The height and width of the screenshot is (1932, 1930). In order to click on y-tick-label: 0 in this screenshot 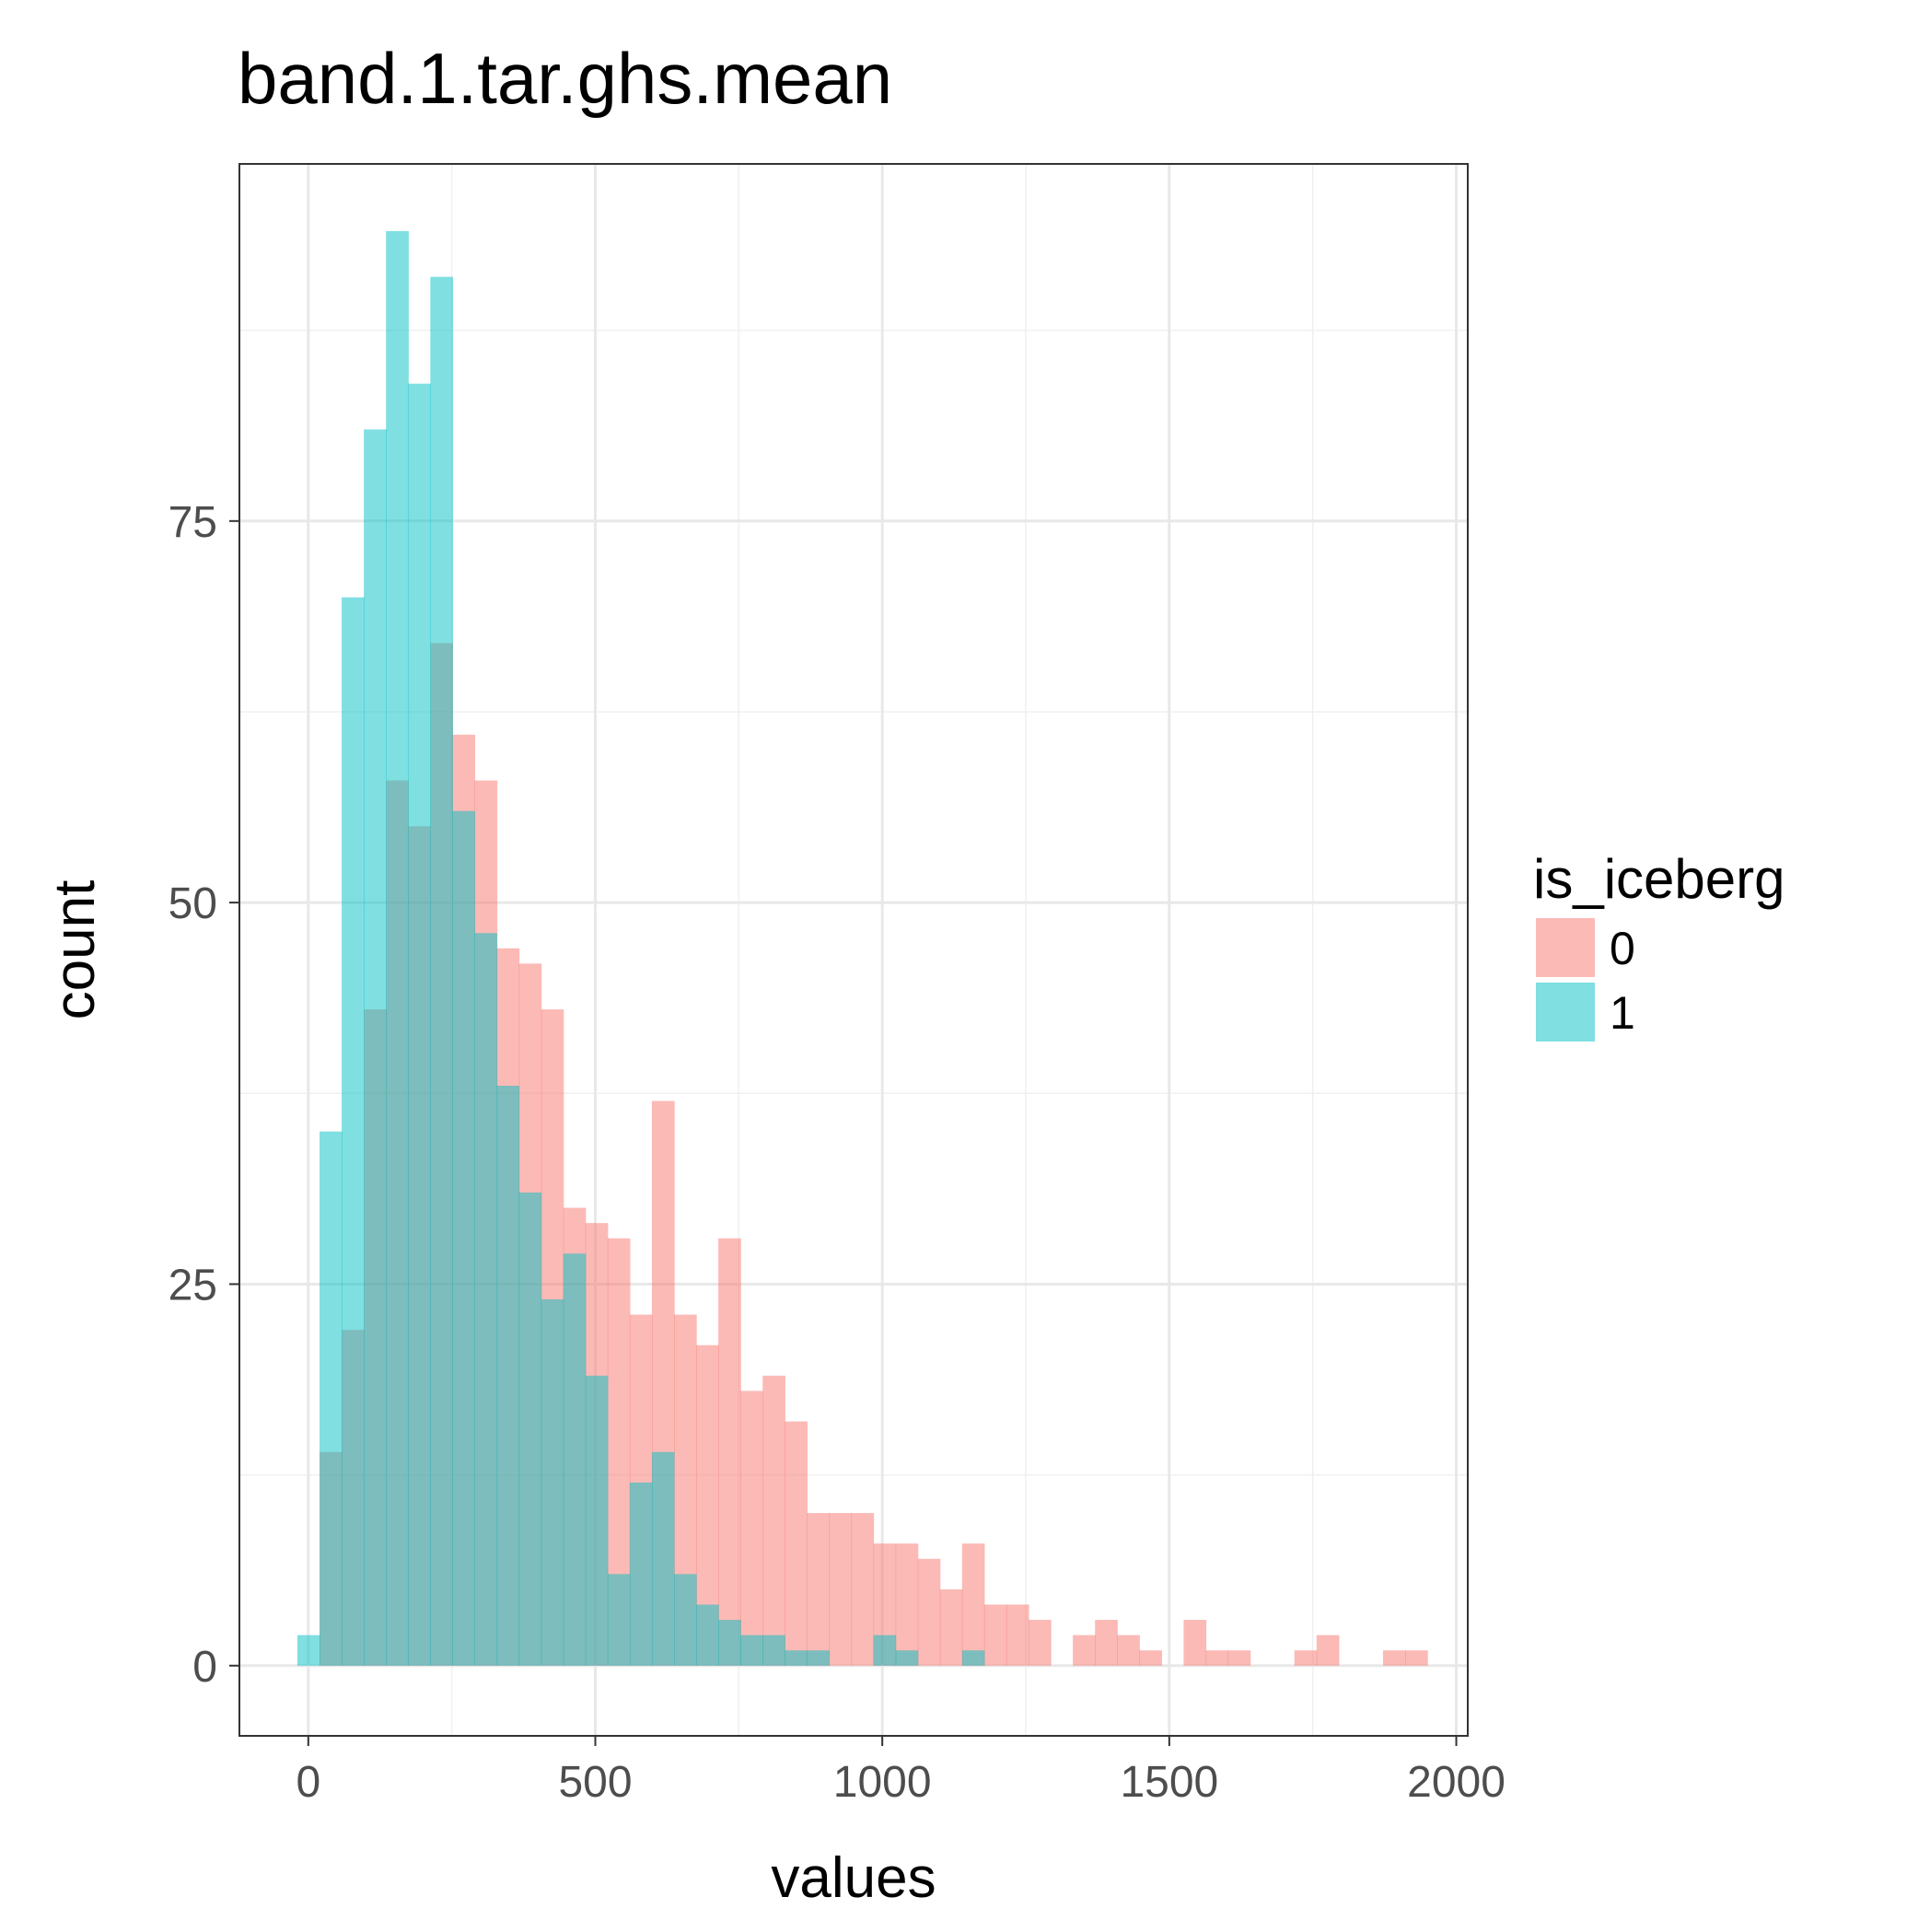, I will do `click(204, 1667)`.